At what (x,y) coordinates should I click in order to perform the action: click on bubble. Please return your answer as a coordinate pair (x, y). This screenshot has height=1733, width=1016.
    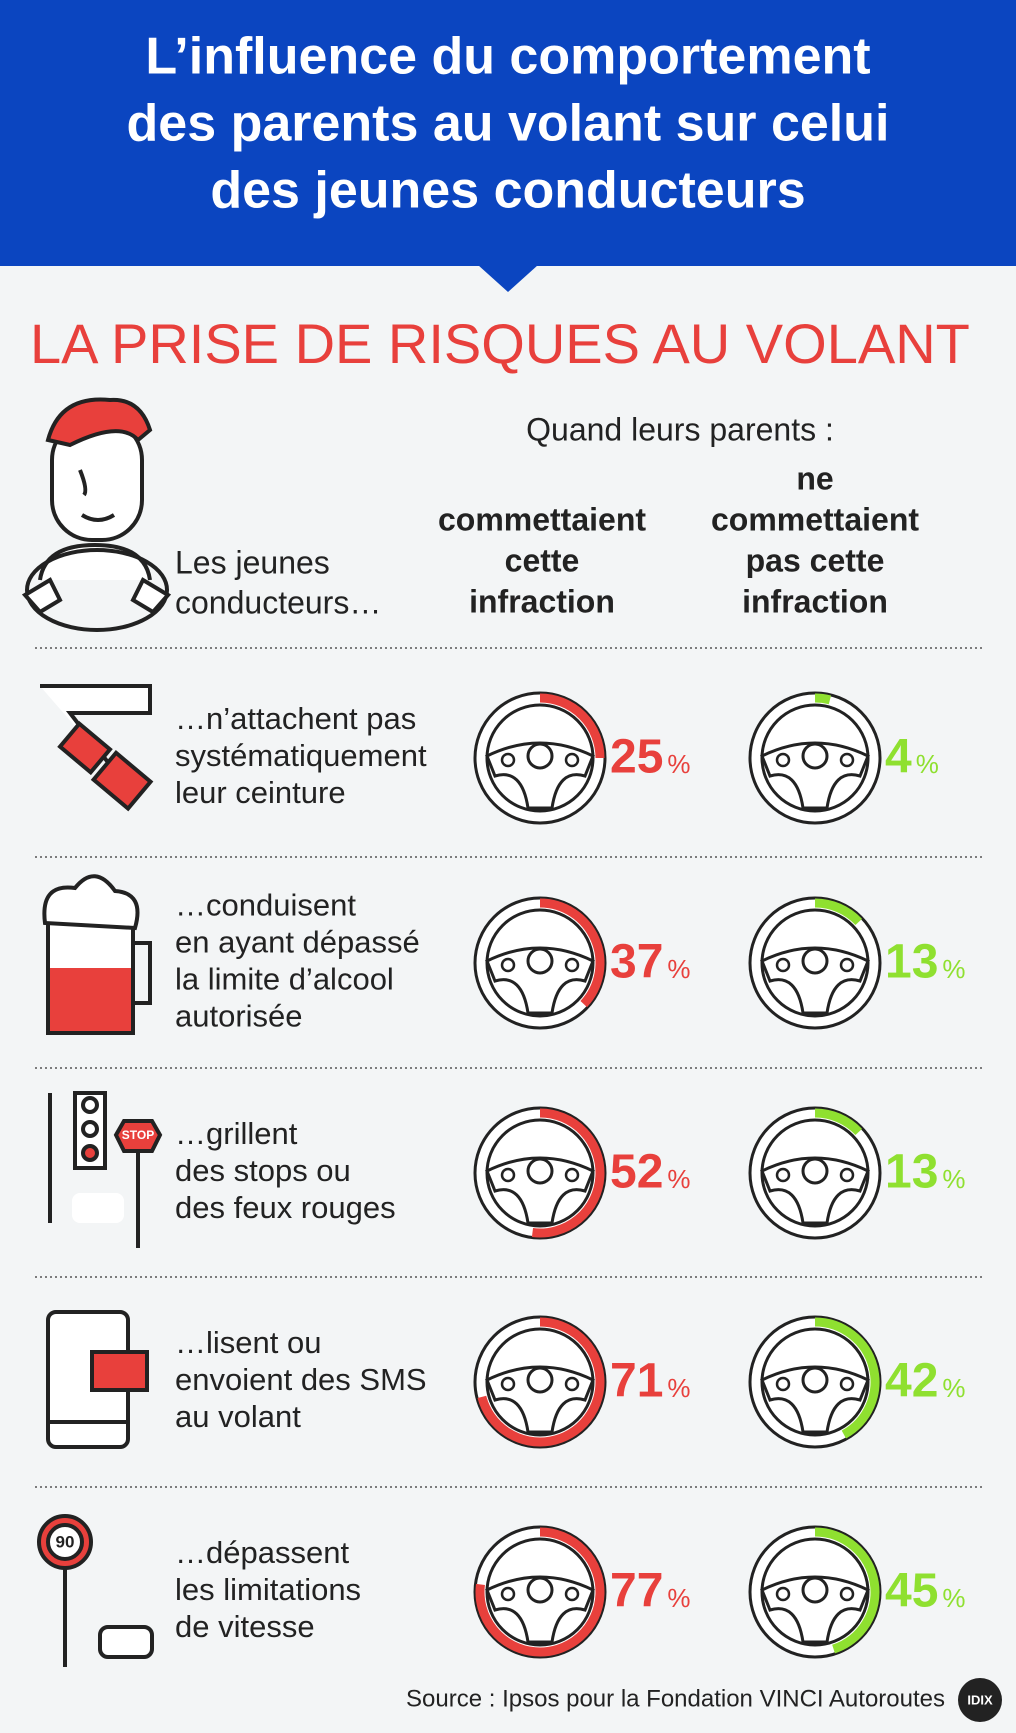
    Looking at the image, I should click on (119, 1371).